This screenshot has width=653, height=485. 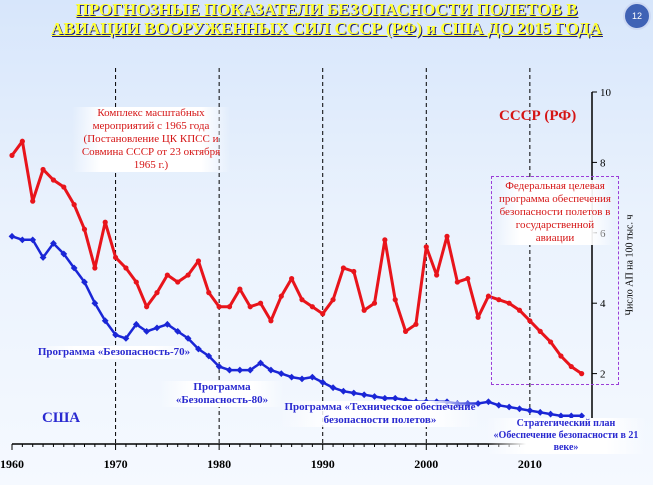 I want to click on federal-program-box, so click(x=555, y=280).